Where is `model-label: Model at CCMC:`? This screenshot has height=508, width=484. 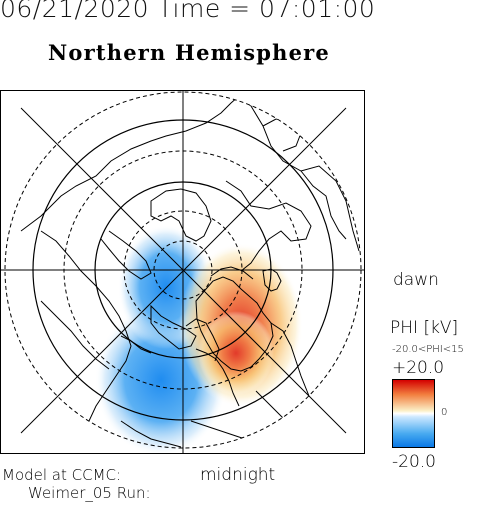 model-label: Model at CCMC: is located at coordinates (62, 475).